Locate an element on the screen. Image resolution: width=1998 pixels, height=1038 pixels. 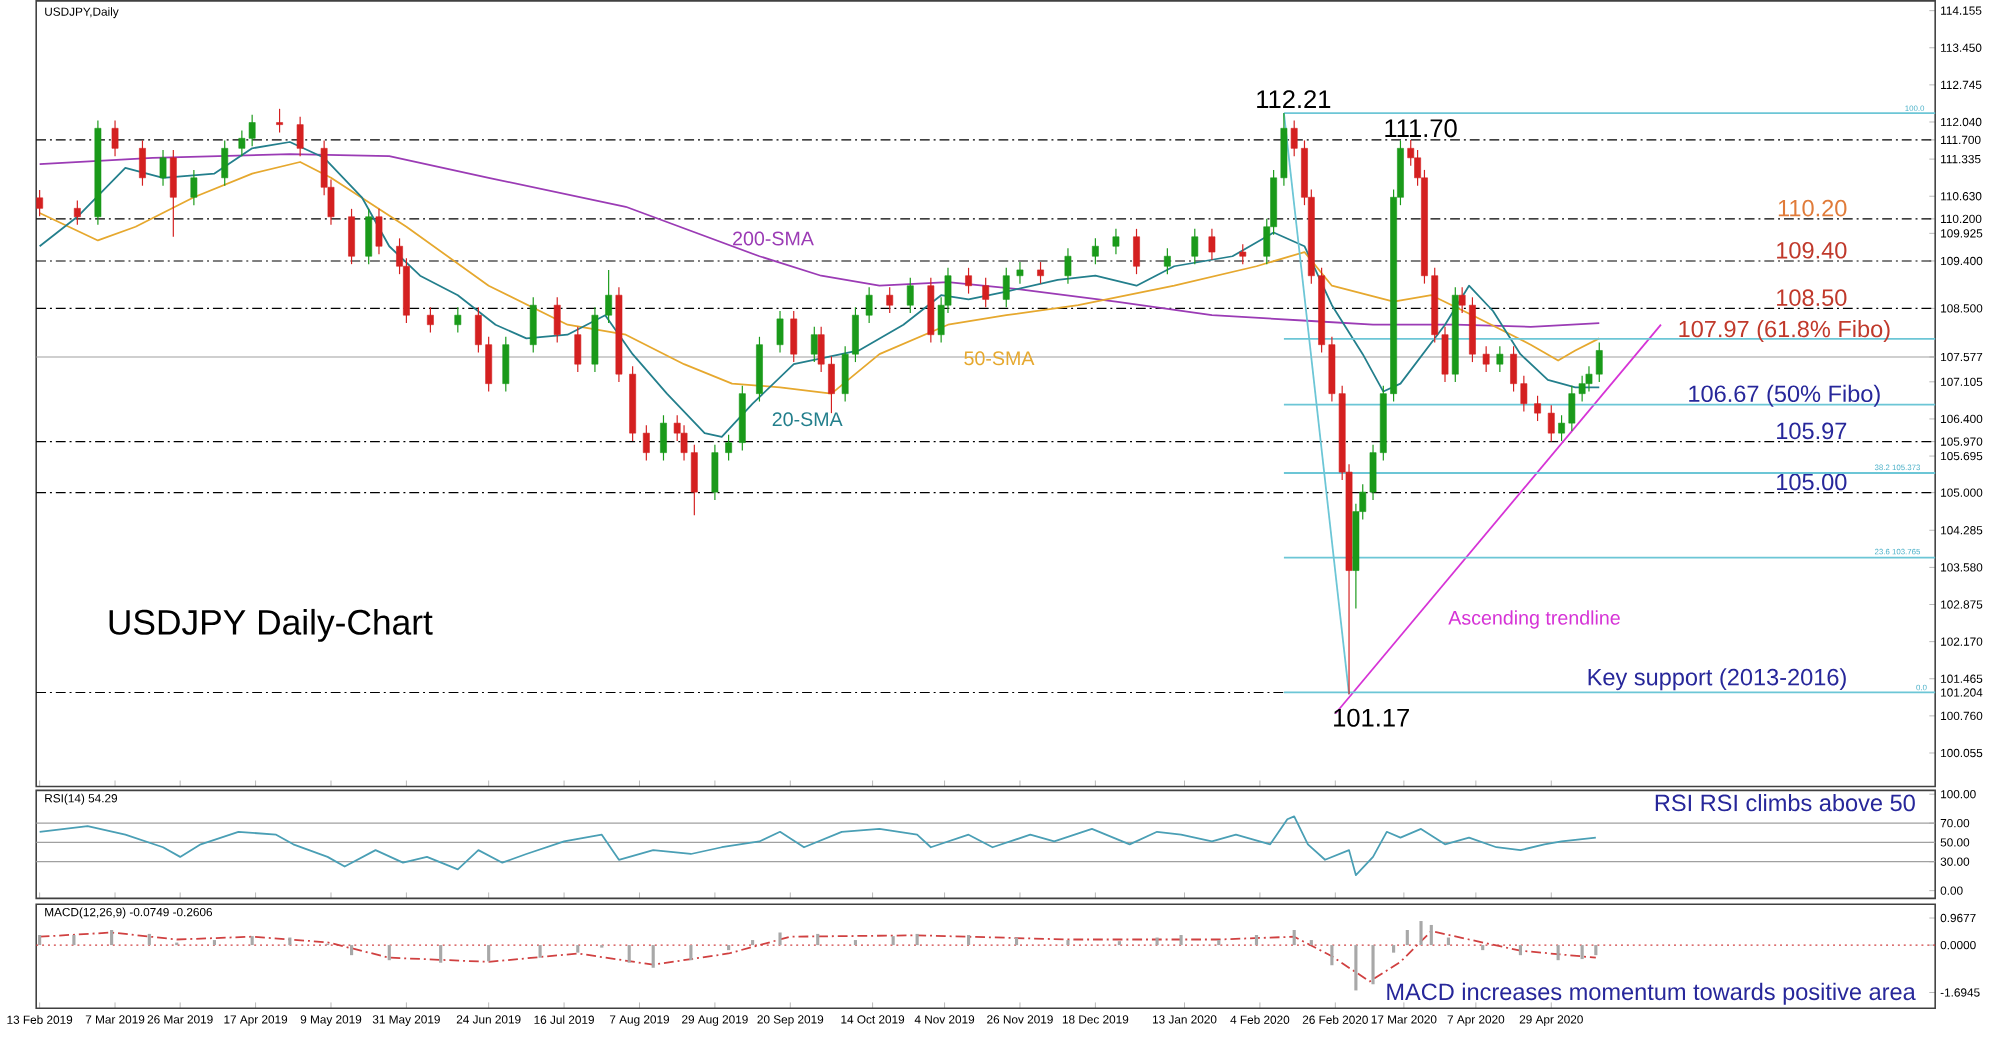
ref-line-label: 109.40 is located at coordinates (1812, 250).